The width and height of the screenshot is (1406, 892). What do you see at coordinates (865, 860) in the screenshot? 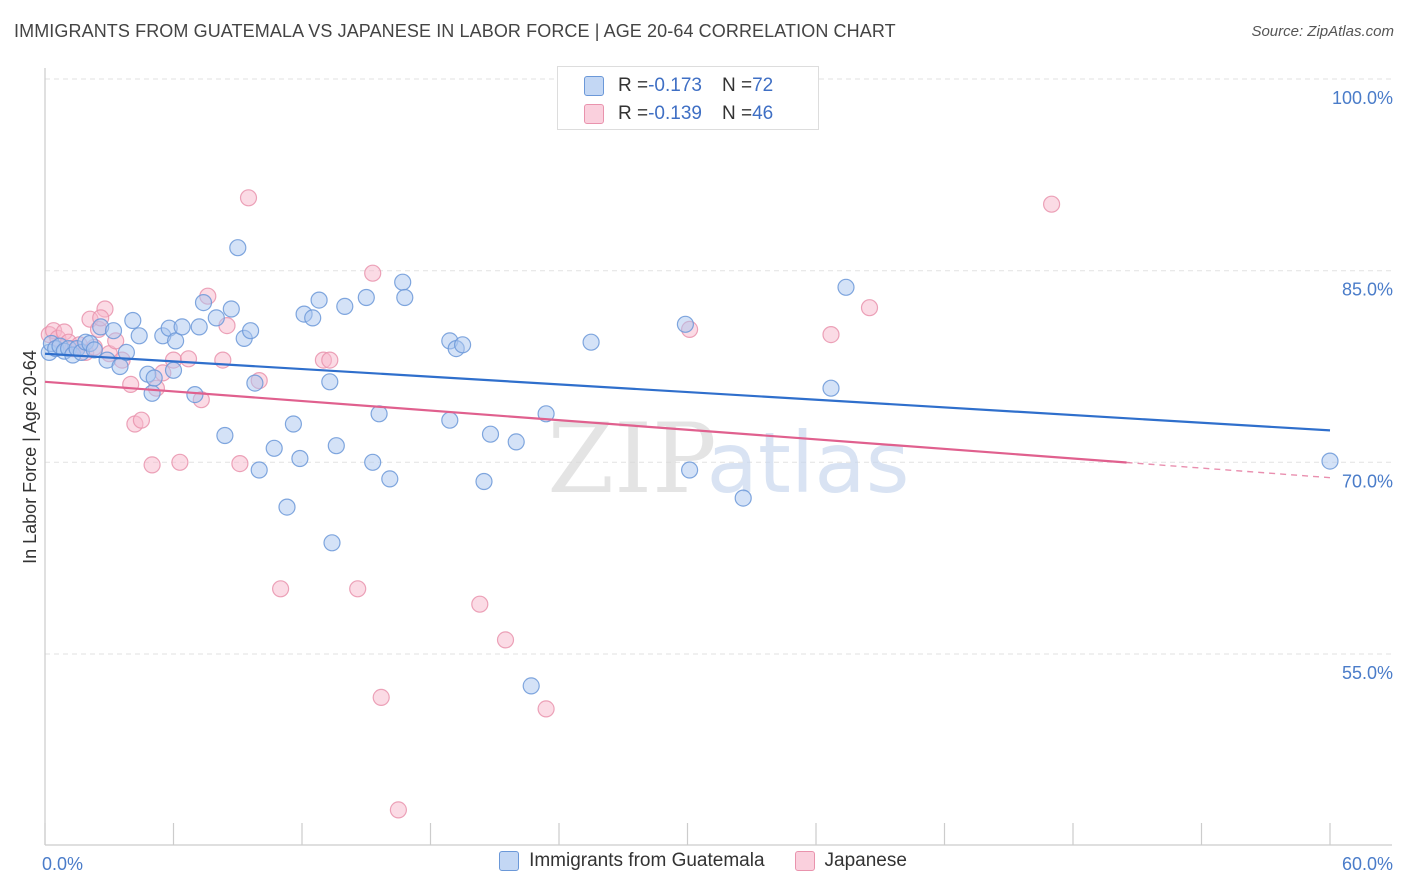
I see `legend-label-japanese: Japanese` at bounding box center [865, 860].